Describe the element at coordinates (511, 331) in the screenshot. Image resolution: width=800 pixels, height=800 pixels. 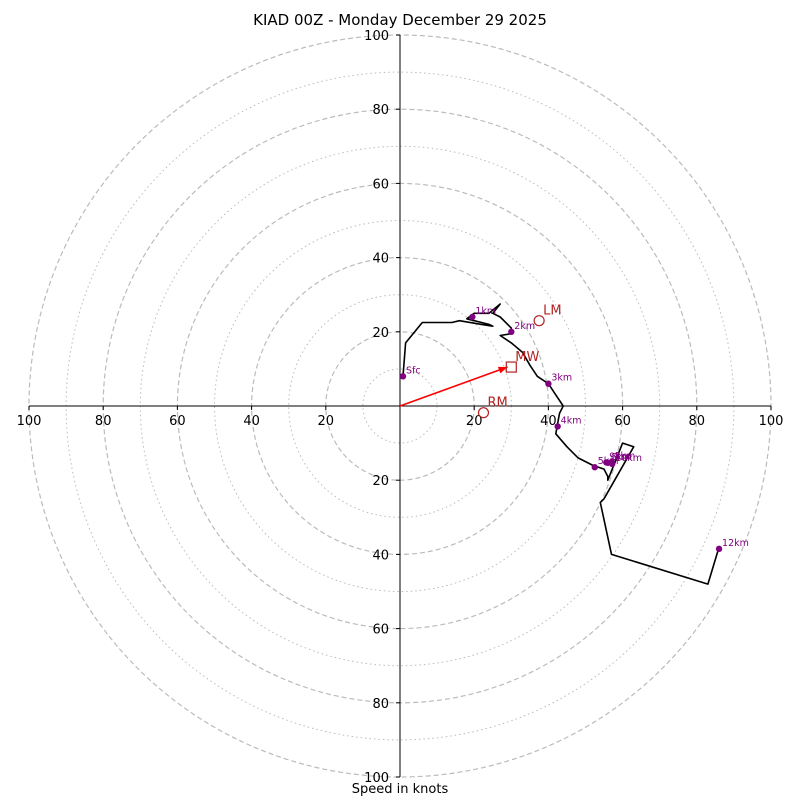
I see `level-point-2km` at that location.